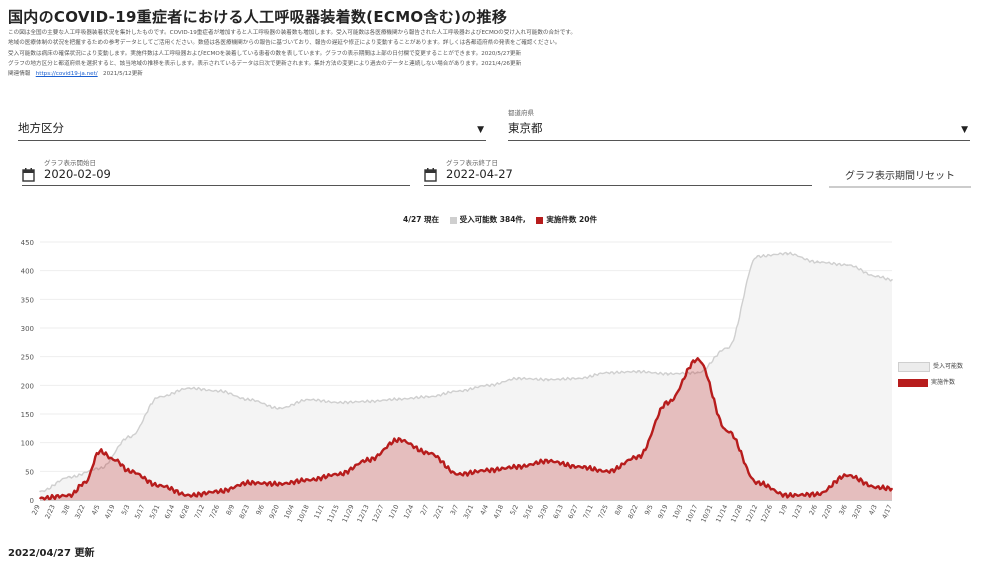 The height and width of the screenshot is (566, 1000). I want to click on x-tick-label: 4/18, so click(498, 511).